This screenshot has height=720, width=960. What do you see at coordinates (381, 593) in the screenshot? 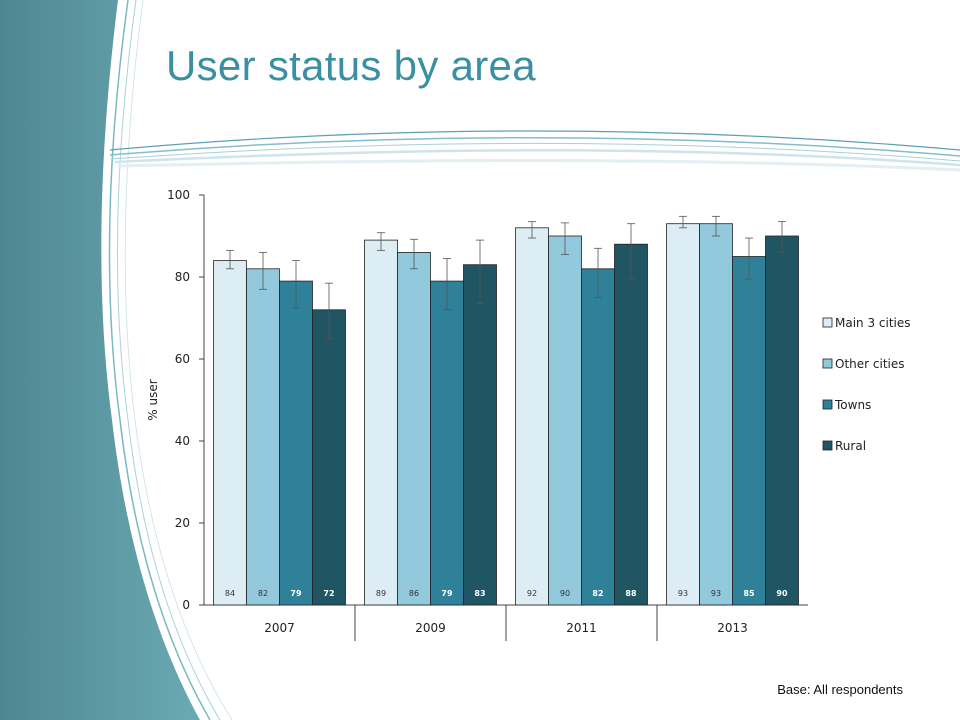
I see `data-label: 89` at bounding box center [381, 593].